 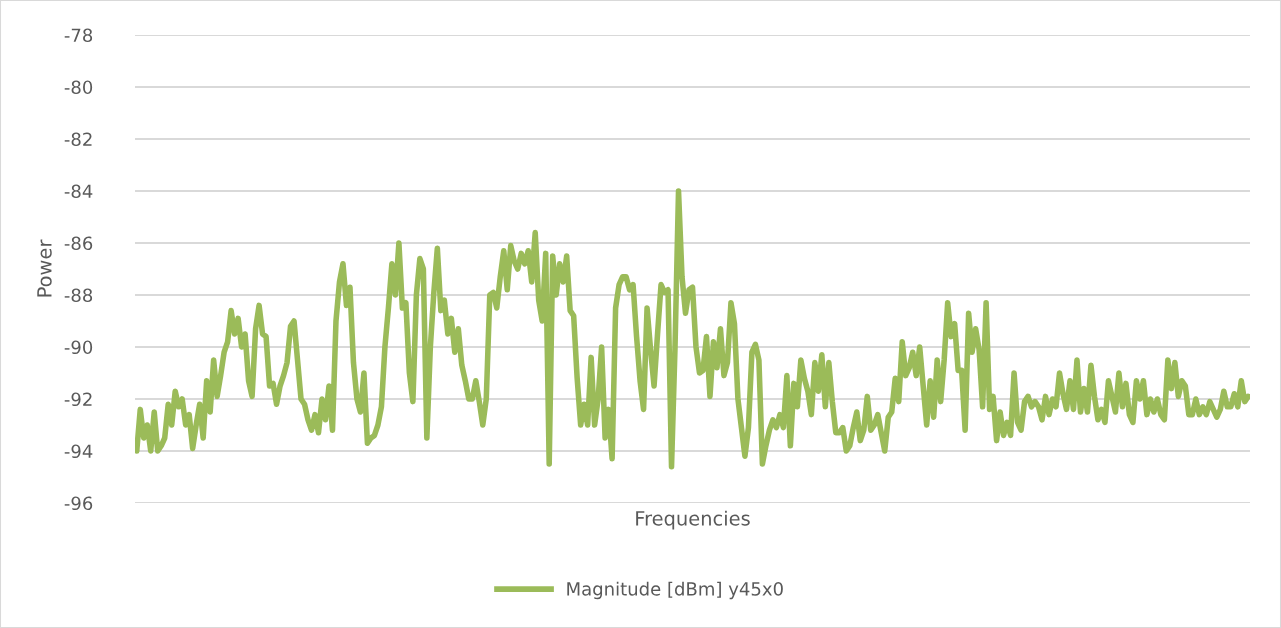 What do you see at coordinates (78, 295) in the screenshot?
I see `y-tick-label: -88` at bounding box center [78, 295].